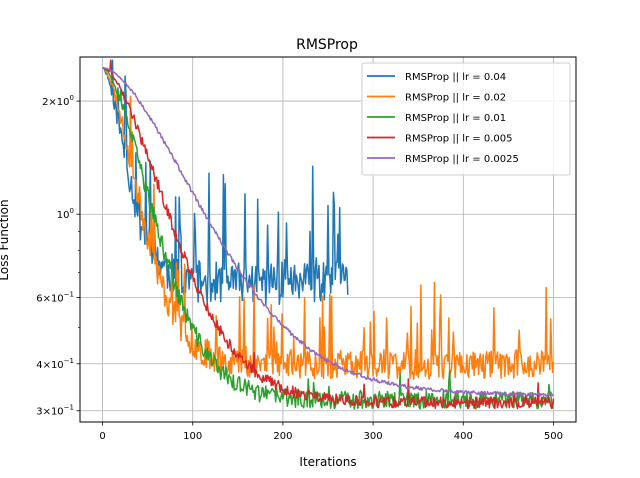 The image size is (640, 478). Describe the element at coordinates (459, 139) in the screenshot. I see `legend-label: RMSProp || lr = 0.005` at that location.